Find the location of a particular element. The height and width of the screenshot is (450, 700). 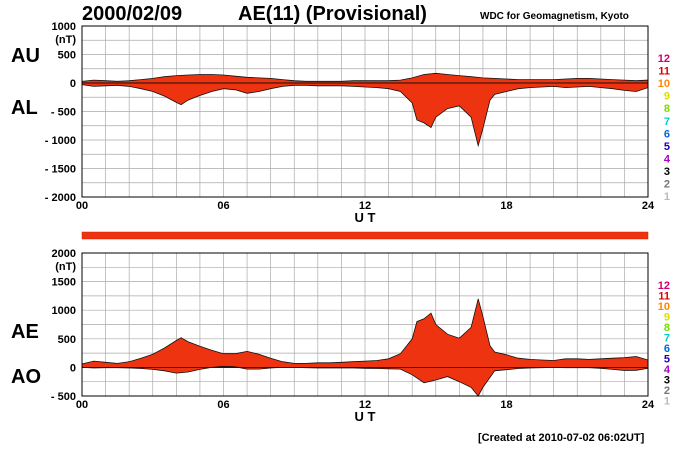

panel2-station-legend-item: 5 is located at coordinates (667, 360).